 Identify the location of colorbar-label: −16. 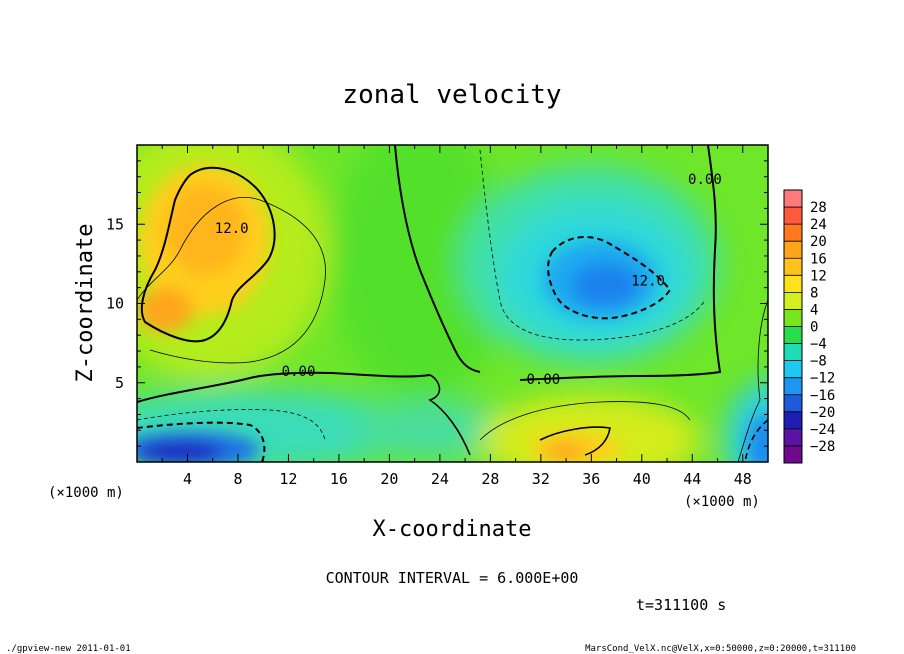
(822, 396).